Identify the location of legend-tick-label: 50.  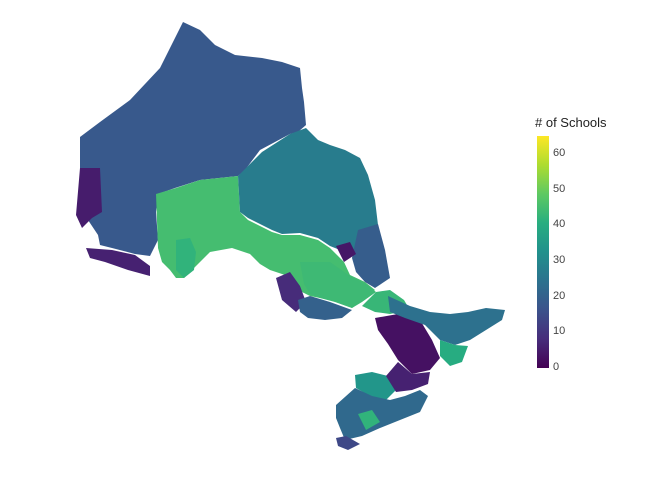
(559, 188).